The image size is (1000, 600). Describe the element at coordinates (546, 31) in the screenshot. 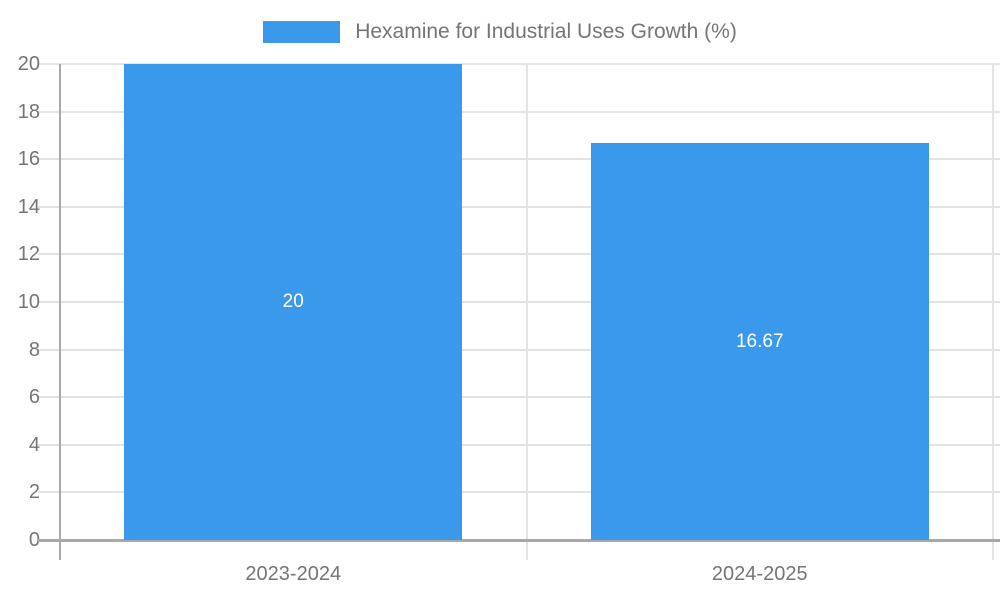

I see `legend-label: Hexamine for Industrial Uses Growth (%)` at that location.